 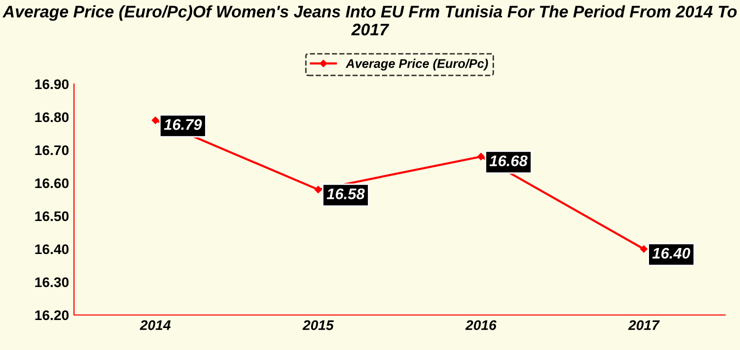 What do you see at coordinates (481, 325) in the screenshot?
I see `x-tick-label: 2016` at bounding box center [481, 325].